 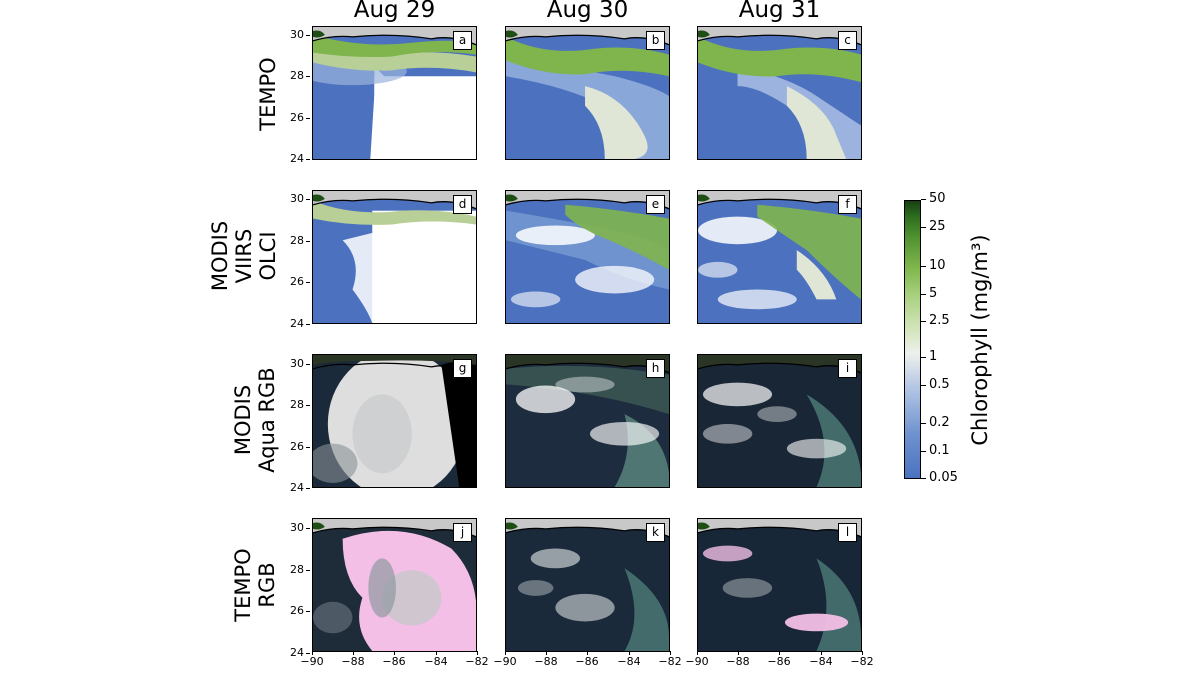 I want to click on panel-g: g, so click(x=394, y=421).